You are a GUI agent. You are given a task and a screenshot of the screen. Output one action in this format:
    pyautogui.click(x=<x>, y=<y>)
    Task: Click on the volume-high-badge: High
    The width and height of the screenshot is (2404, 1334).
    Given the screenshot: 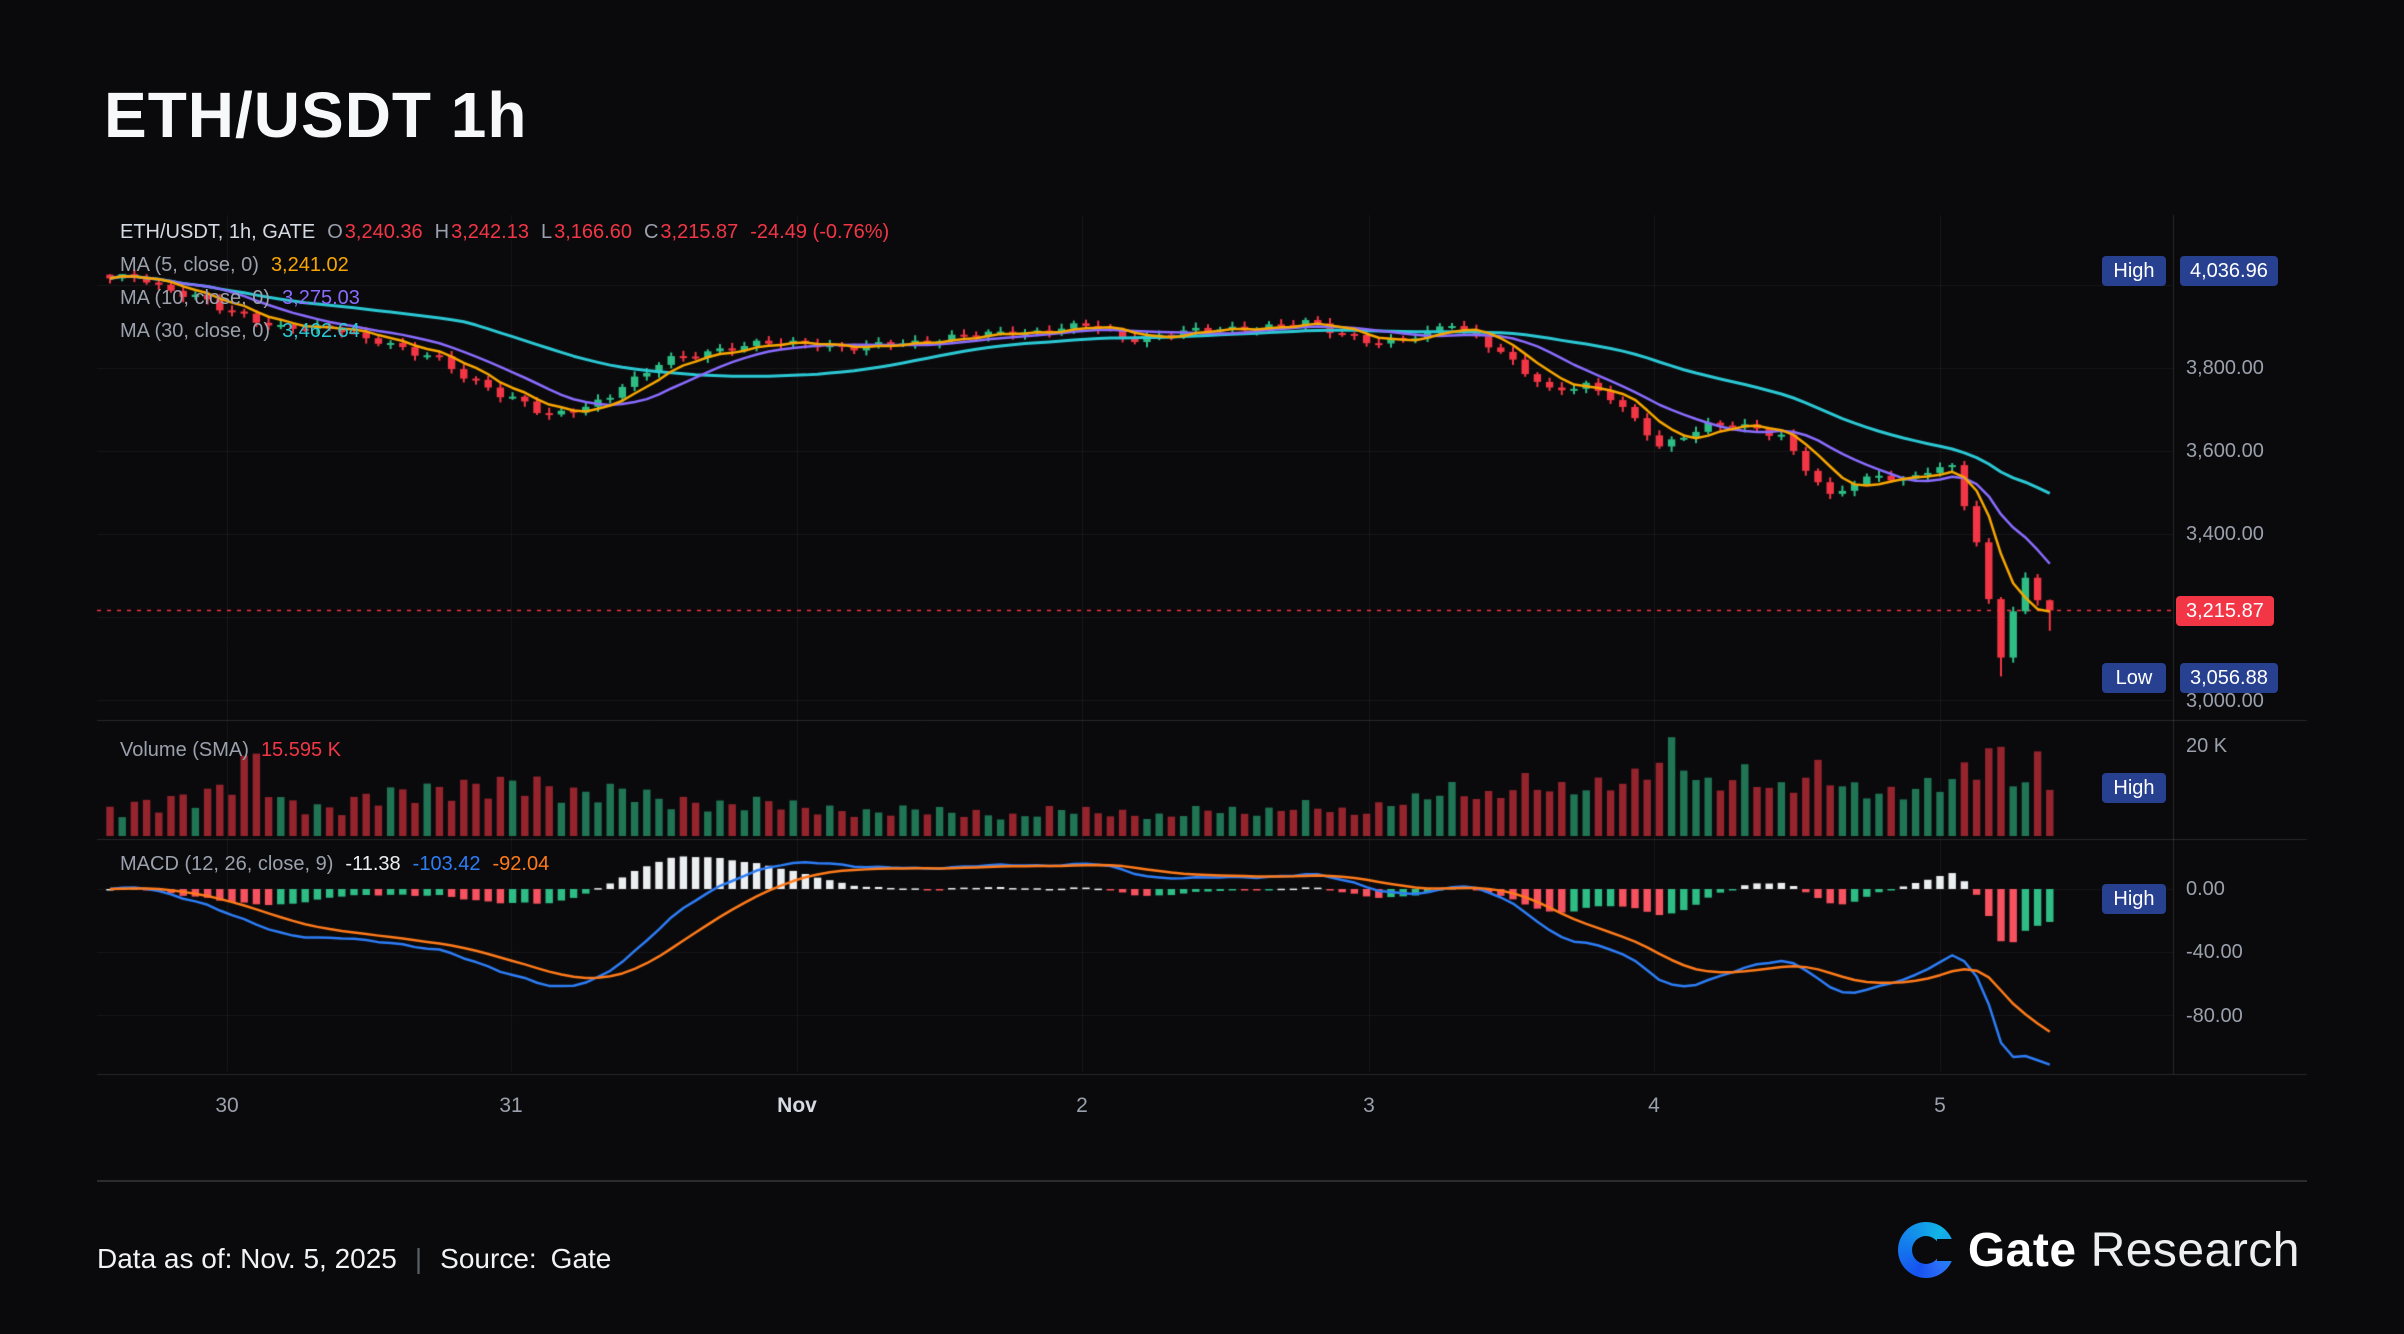 What is the action you would take?
    pyautogui.click(x=2134, y=788)
    